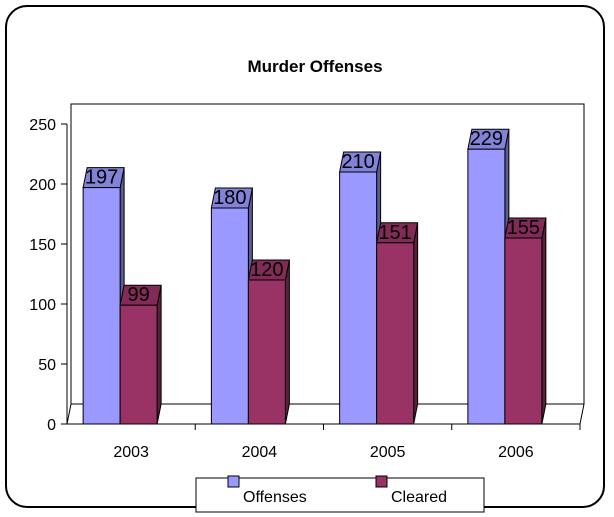 Image resolution: width=614 pixels, height=517 pixels. I want to click on y-tick-label: 200, so click(42, 185).